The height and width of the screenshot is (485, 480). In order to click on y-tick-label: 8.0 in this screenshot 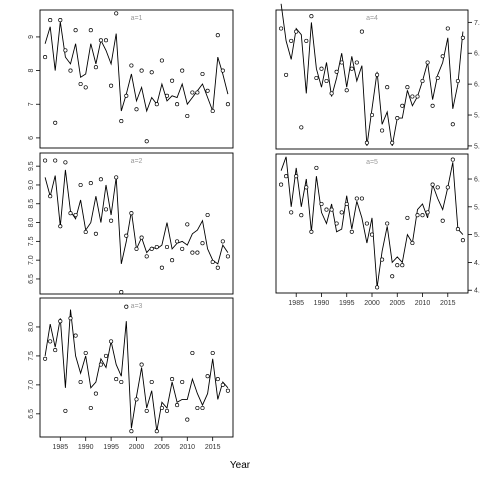, I will do `click(31, 223)`.